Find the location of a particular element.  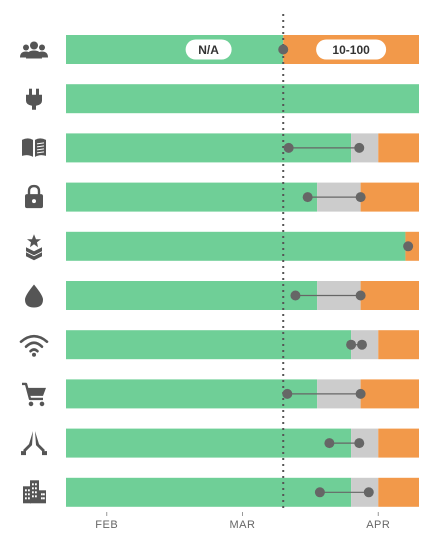

plug-icon is located at coordinates (34, 99).